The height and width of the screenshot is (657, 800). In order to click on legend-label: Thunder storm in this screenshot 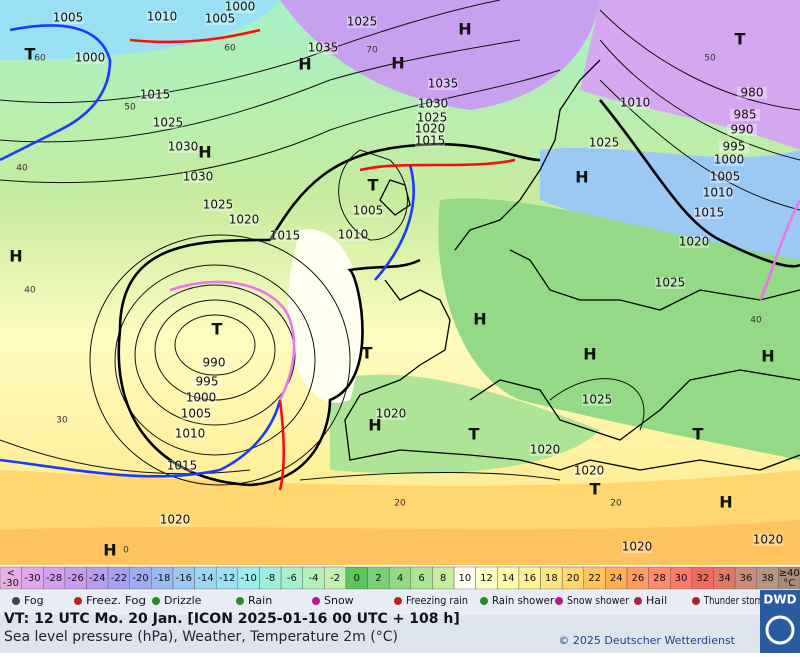, I will do `click(734, 600)`.